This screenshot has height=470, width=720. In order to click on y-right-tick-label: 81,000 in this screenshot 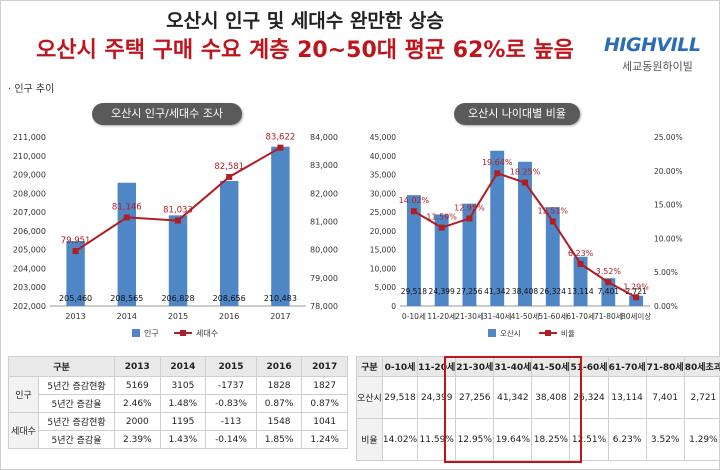, I will do `click(324, 222)`.